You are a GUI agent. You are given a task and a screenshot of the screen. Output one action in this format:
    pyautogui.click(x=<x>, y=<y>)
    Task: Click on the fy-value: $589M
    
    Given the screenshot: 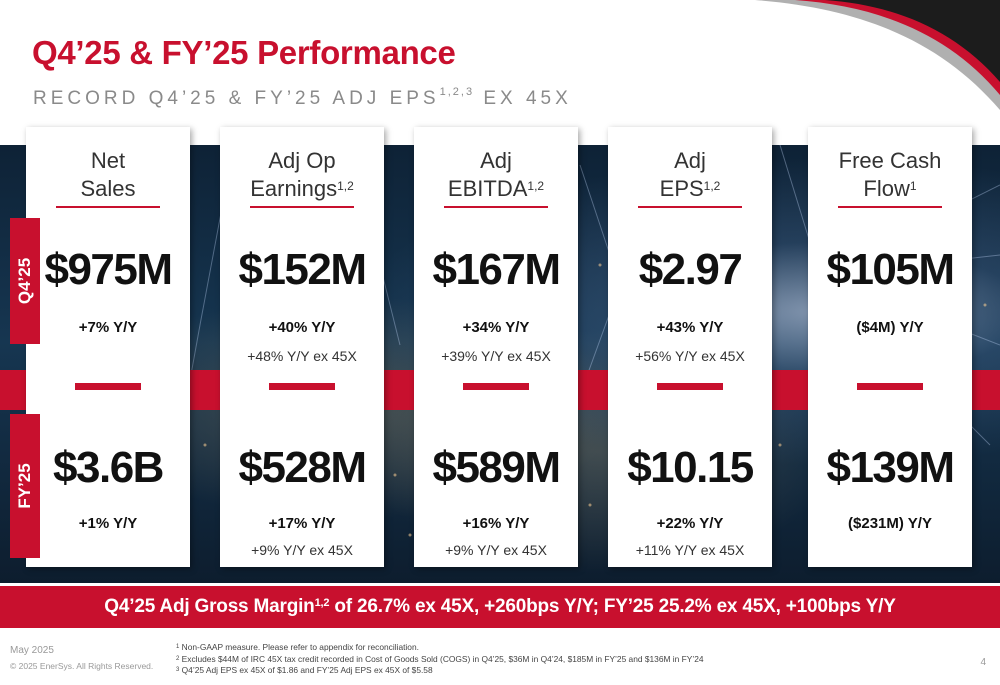 What is the action you would take?
    pyautogui.click(x=496, y=467)
    